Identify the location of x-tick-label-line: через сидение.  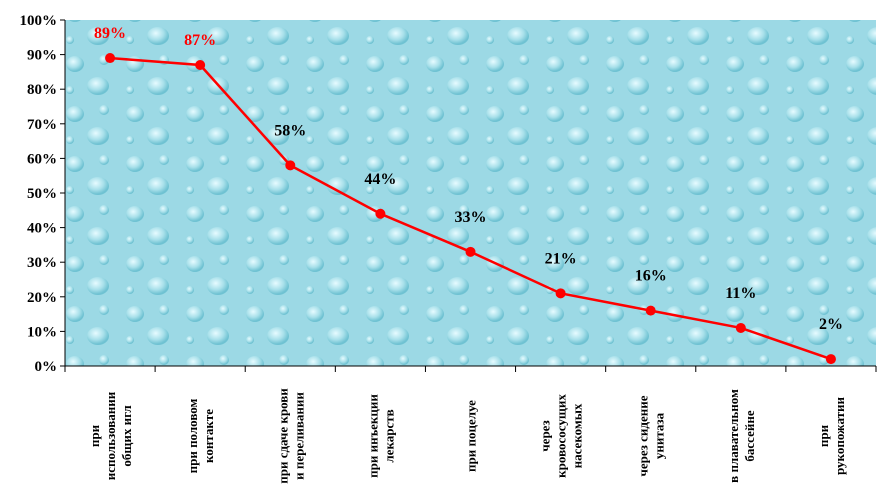
(643, 435).